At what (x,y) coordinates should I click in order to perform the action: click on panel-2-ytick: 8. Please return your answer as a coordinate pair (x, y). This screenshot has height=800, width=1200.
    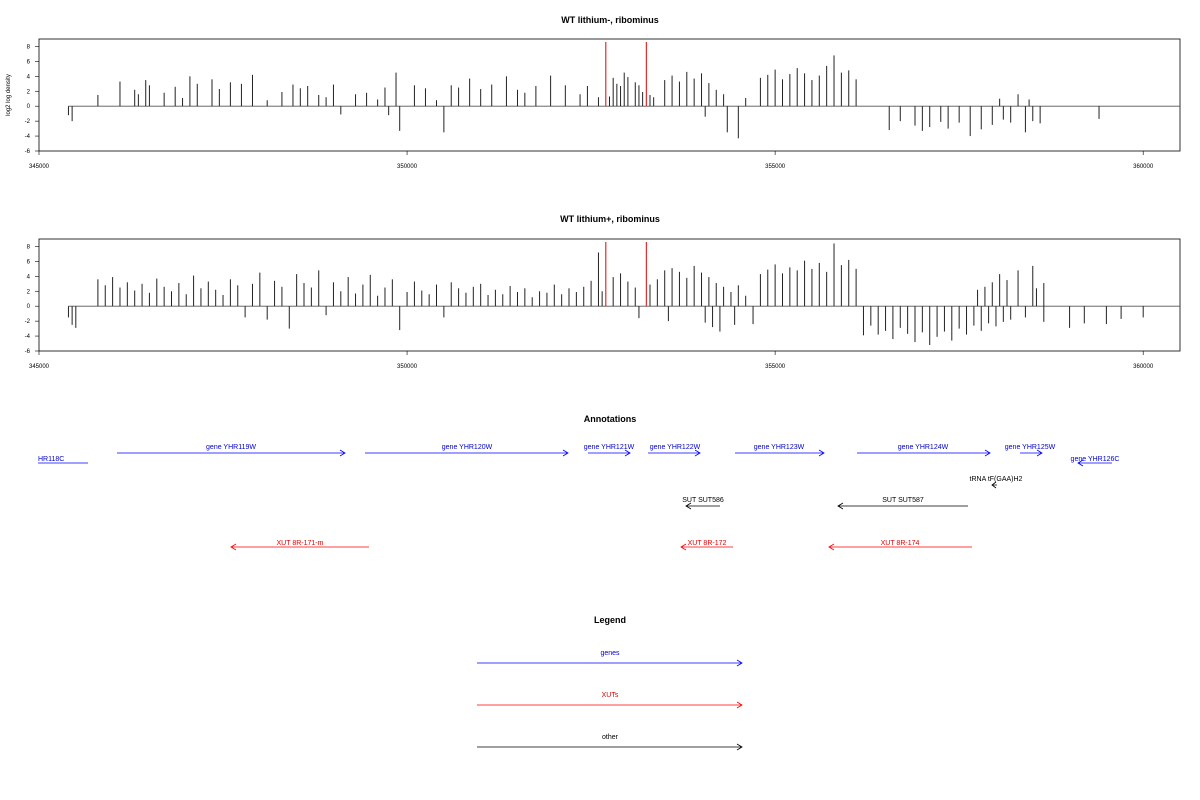
    Looking at the image, I should click on (29, 247).